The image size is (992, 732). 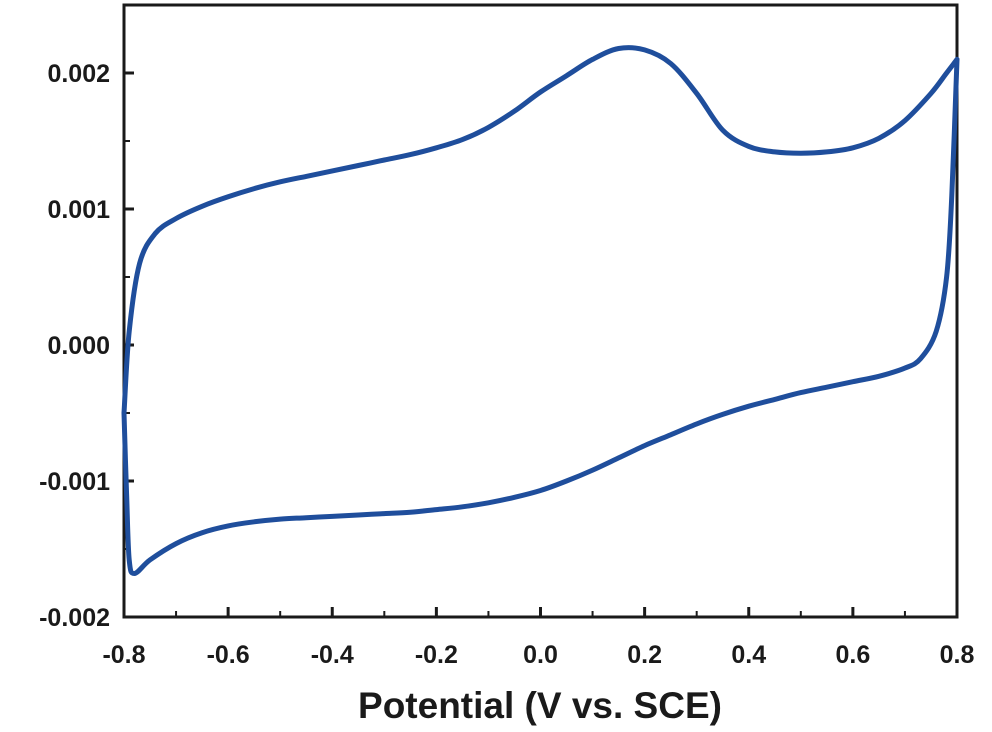 I want to click on x-tick-label: 0.4, so click(x=748, y=655).